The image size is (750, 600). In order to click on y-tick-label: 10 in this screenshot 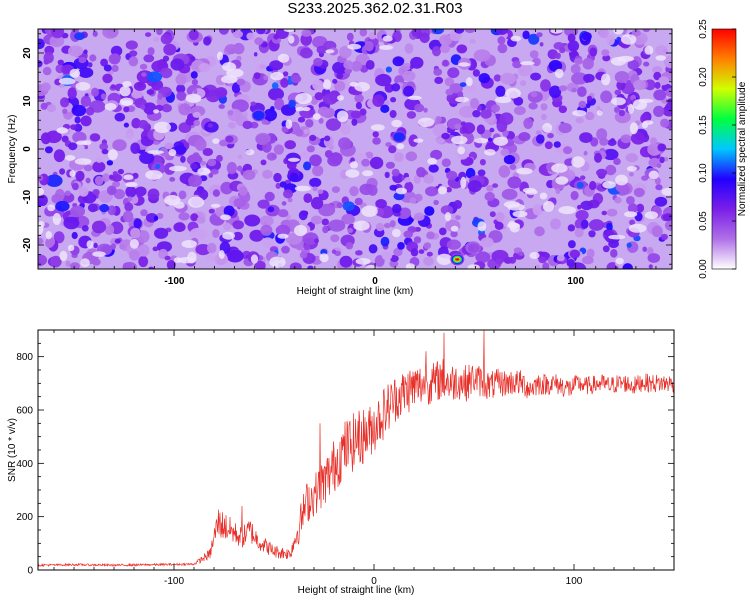, I will do `click(27, 101)`.